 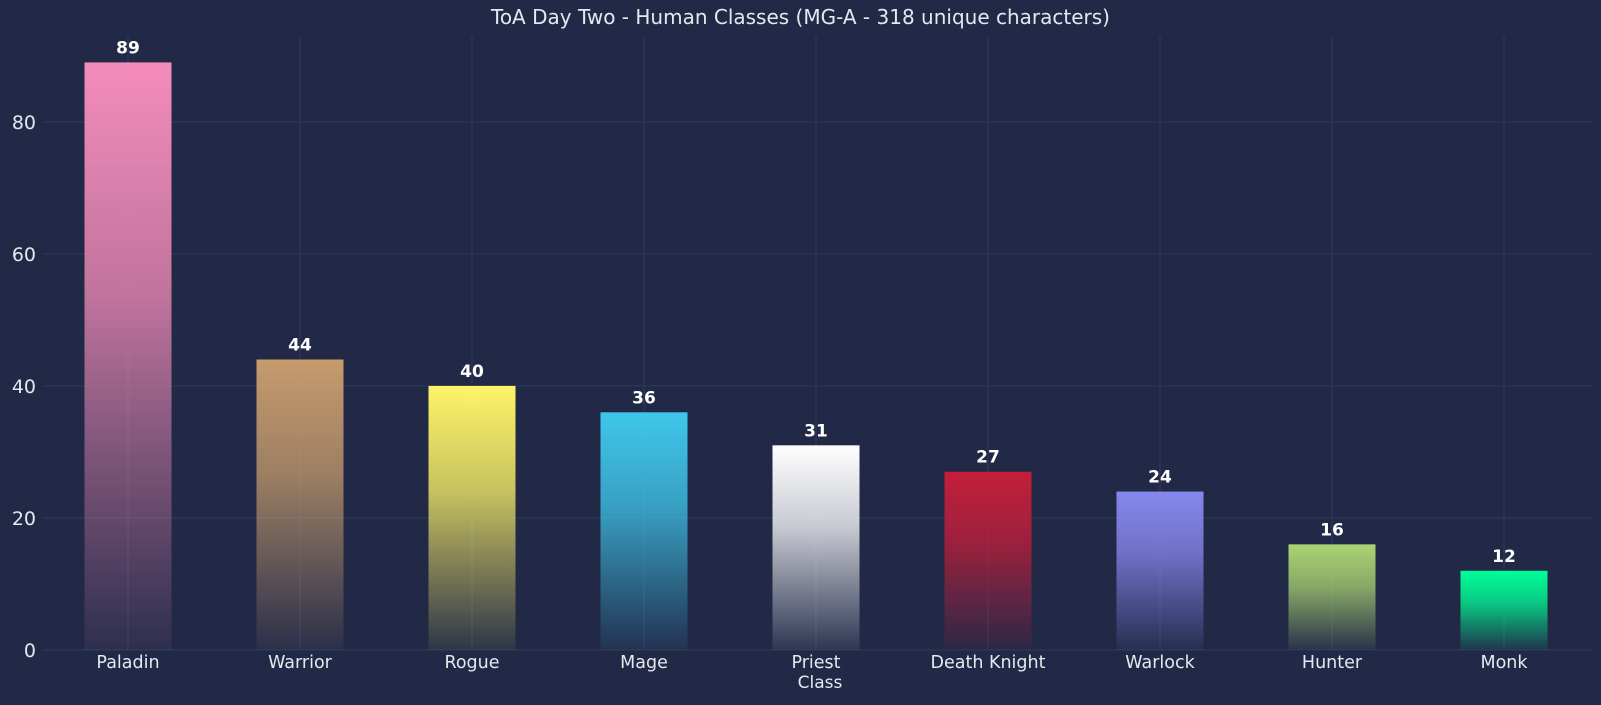 What do you see at coordinates (1160, 663) in the screenshot?
I see `x-tick-label: Warlock` at bounding box center [1160, 663].